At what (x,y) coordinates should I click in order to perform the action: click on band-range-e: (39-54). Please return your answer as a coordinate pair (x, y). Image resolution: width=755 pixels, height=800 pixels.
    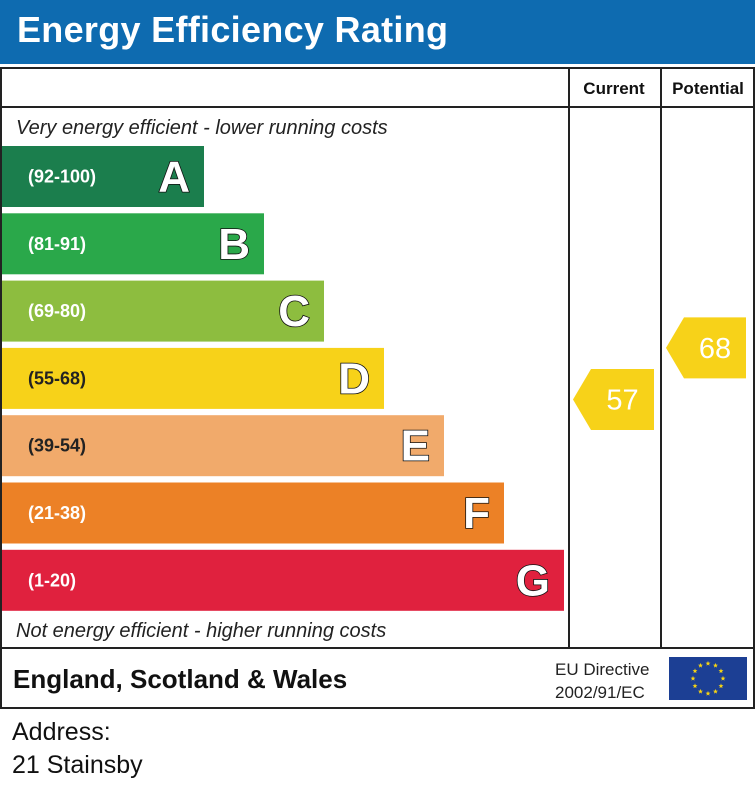
    Looking at the image, I should click on (57, 446).